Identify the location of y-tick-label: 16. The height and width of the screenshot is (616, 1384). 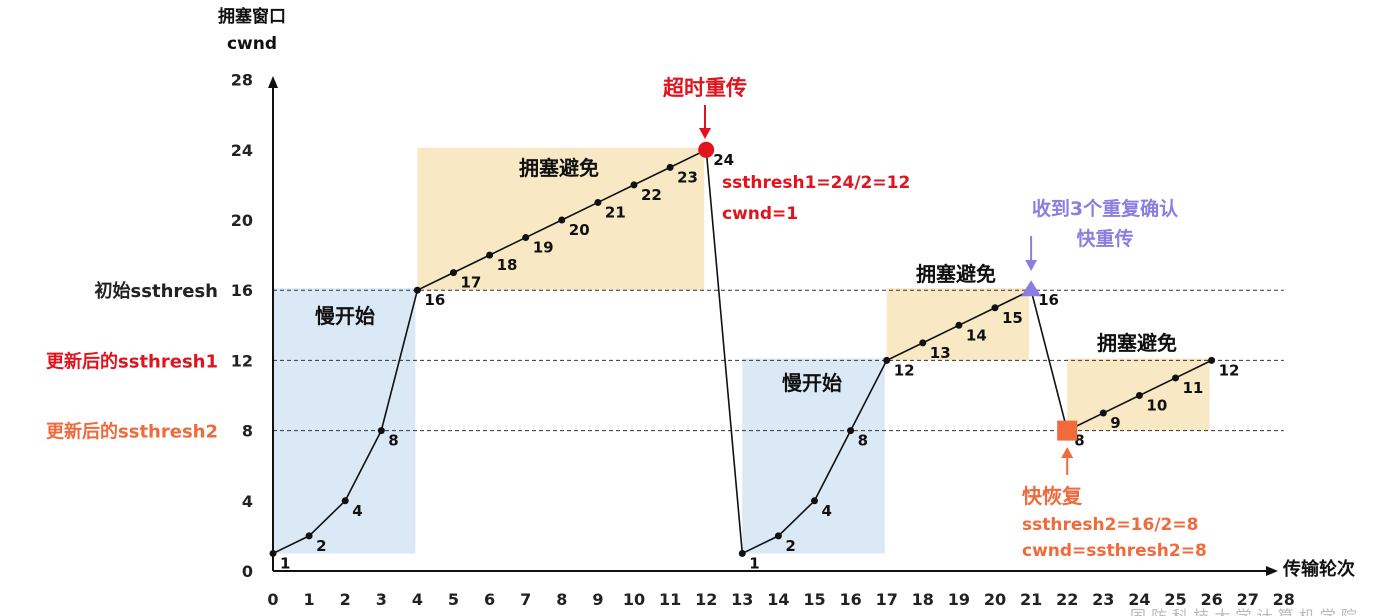
(242, 290).